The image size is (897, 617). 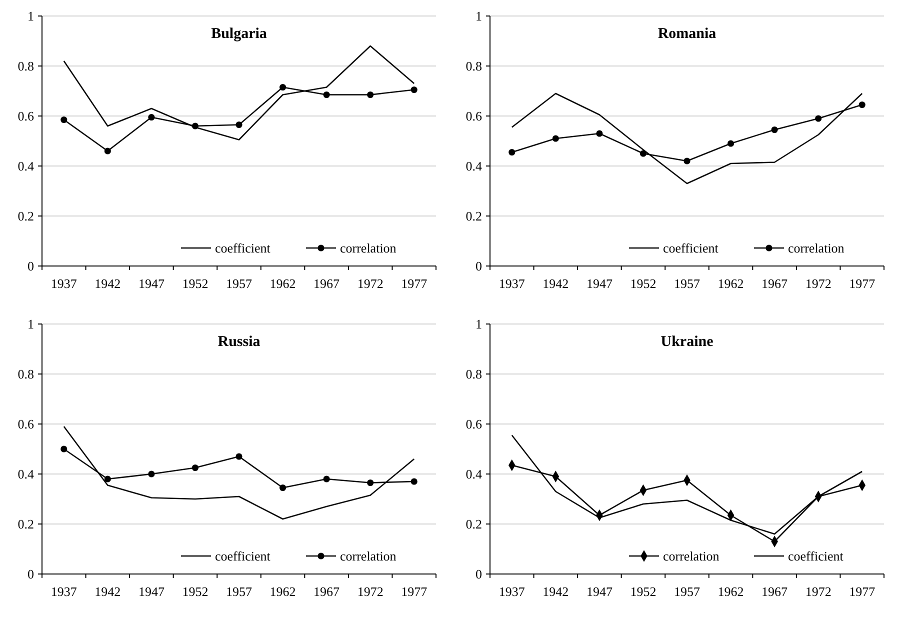 I want to click on text: Russia, so click(x=239, y=342).